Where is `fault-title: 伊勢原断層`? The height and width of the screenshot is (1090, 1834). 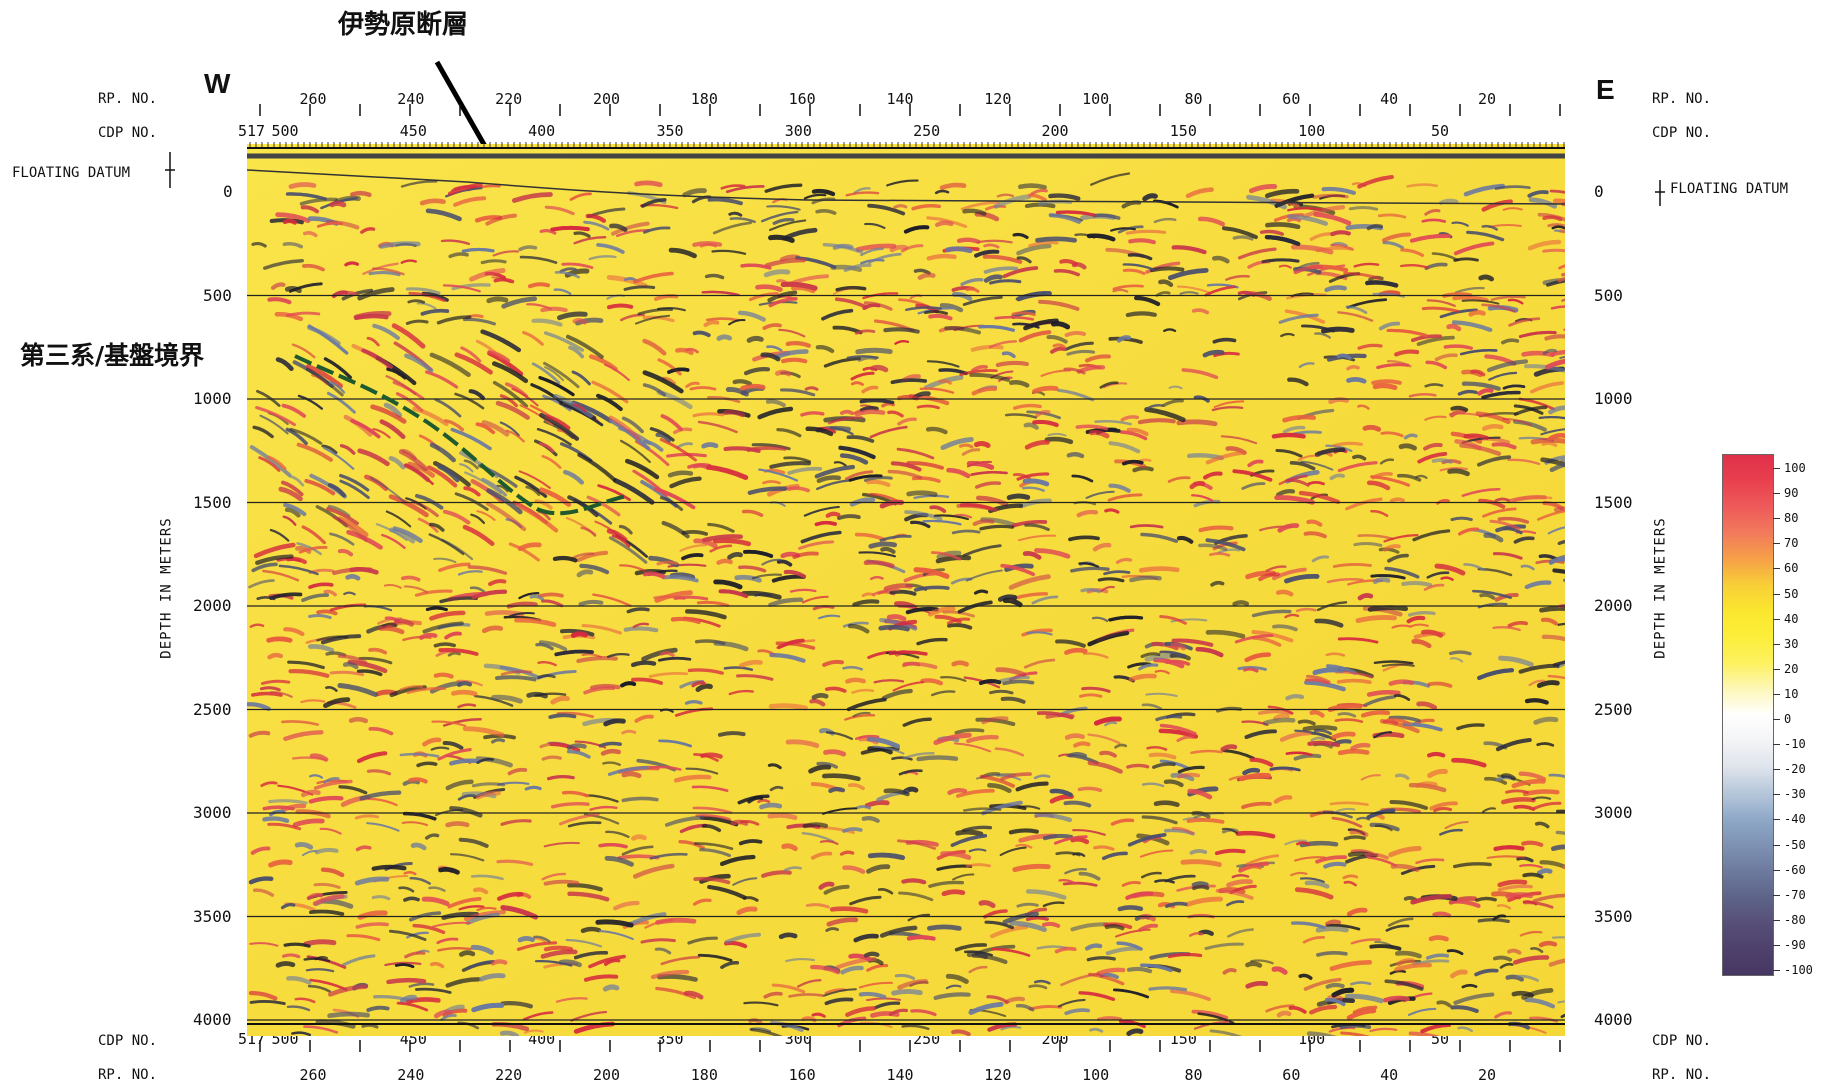 fault-title: 伊勢原断層 is located at coordinates (403, 25).